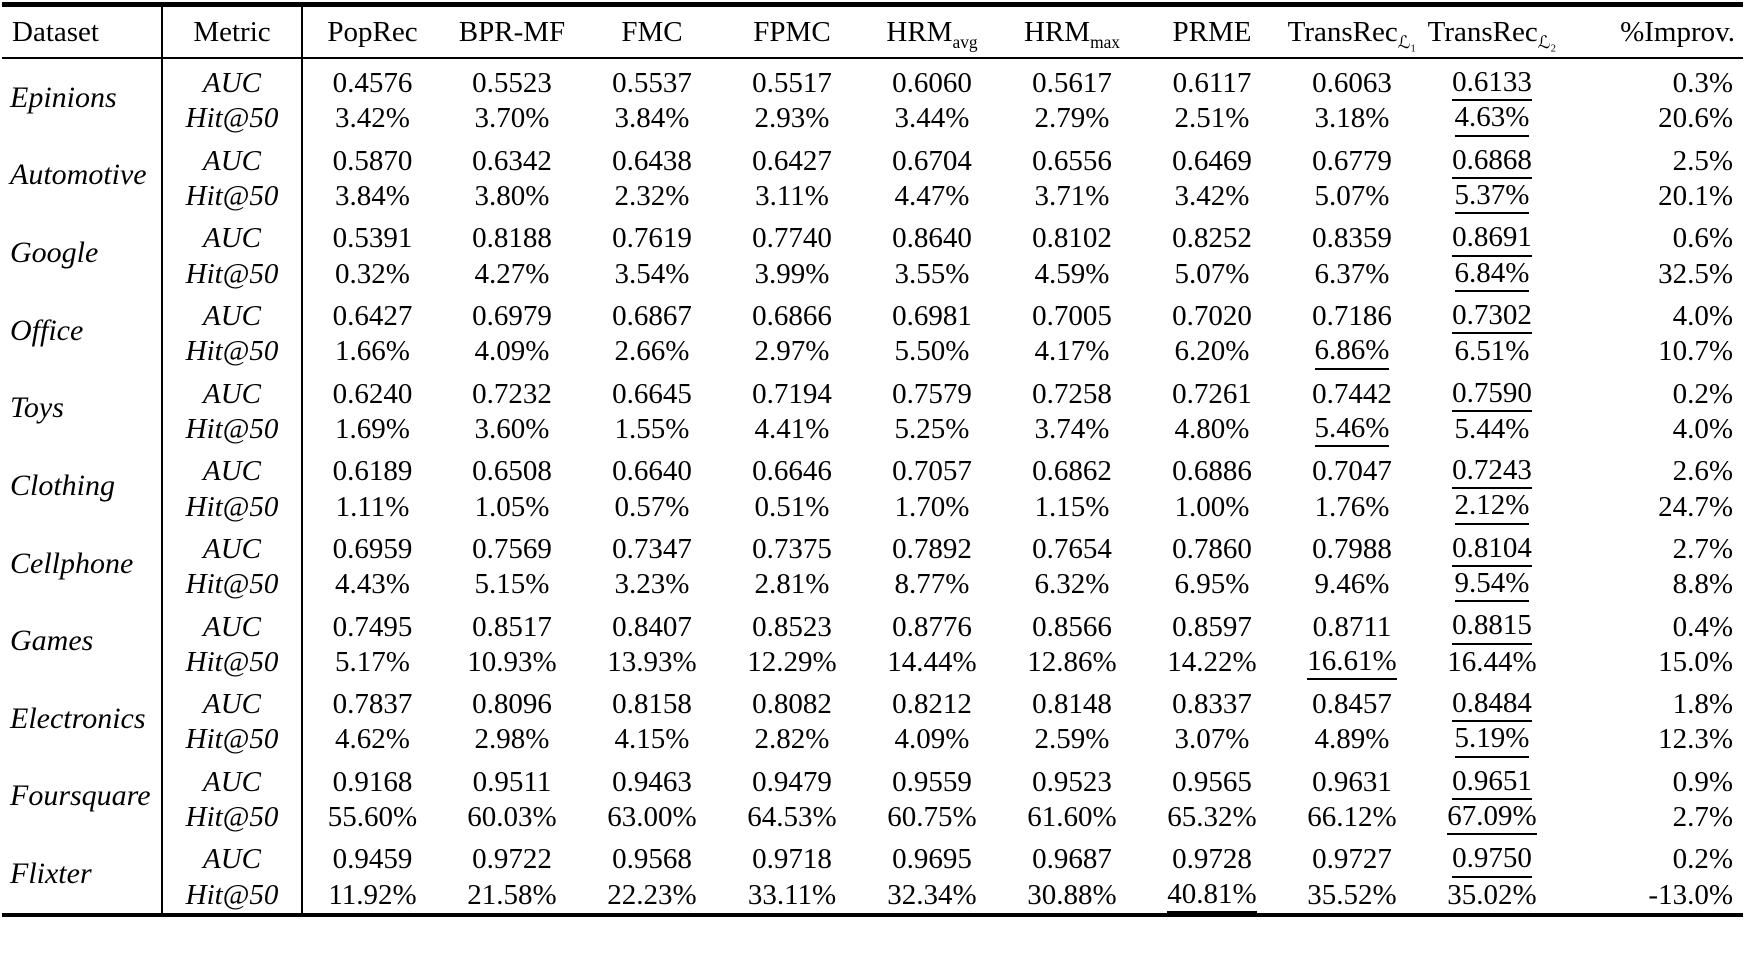 The image size is (1745, 967). I want to click on value-text: 0.4576, so click(372, 83).